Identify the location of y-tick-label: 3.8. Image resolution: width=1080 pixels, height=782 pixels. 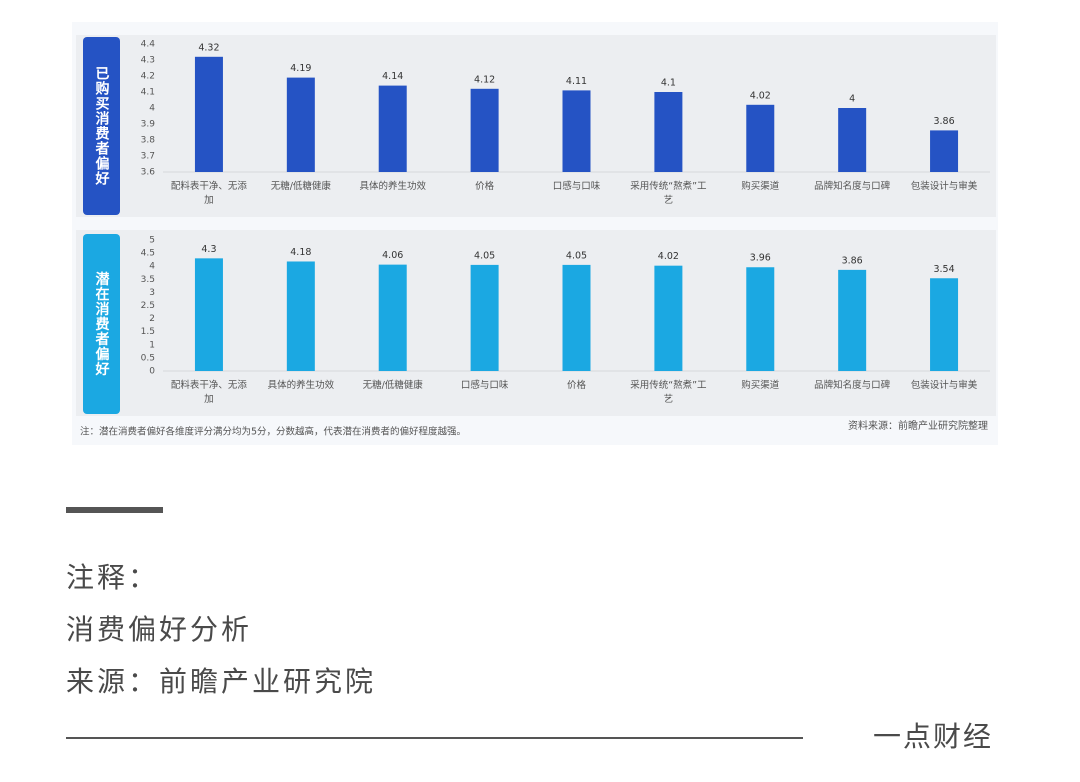
(148, 141).